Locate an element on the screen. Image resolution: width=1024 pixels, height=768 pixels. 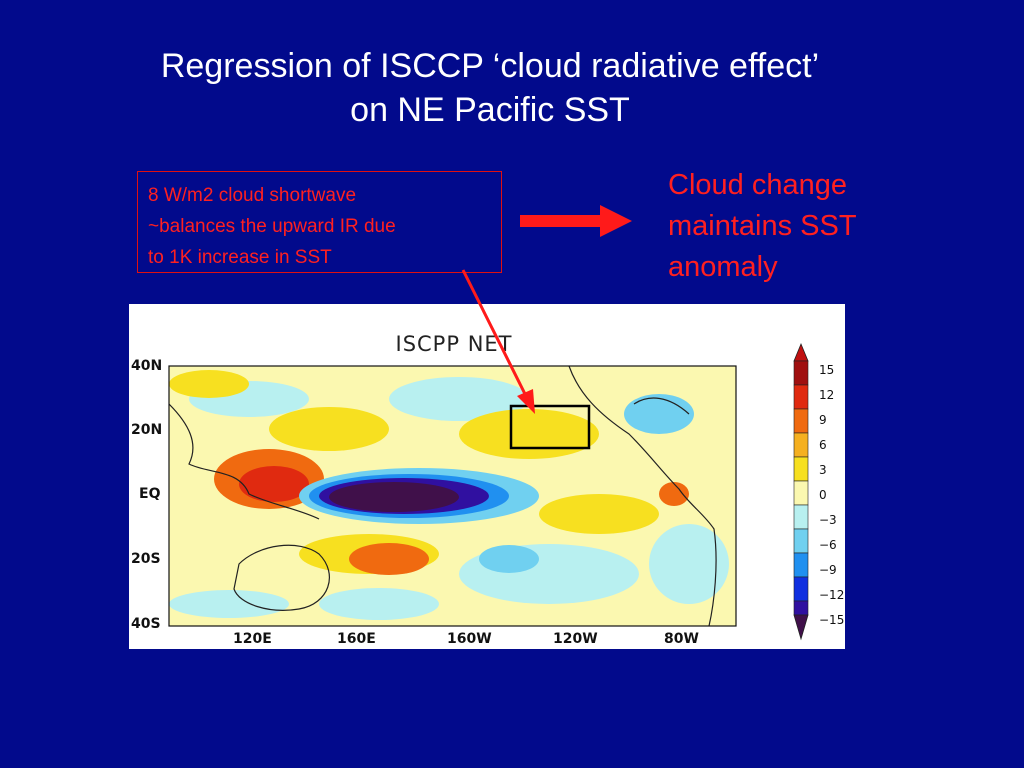
conclusion-line-2: maintains SST is located at coordinates (762, 226).